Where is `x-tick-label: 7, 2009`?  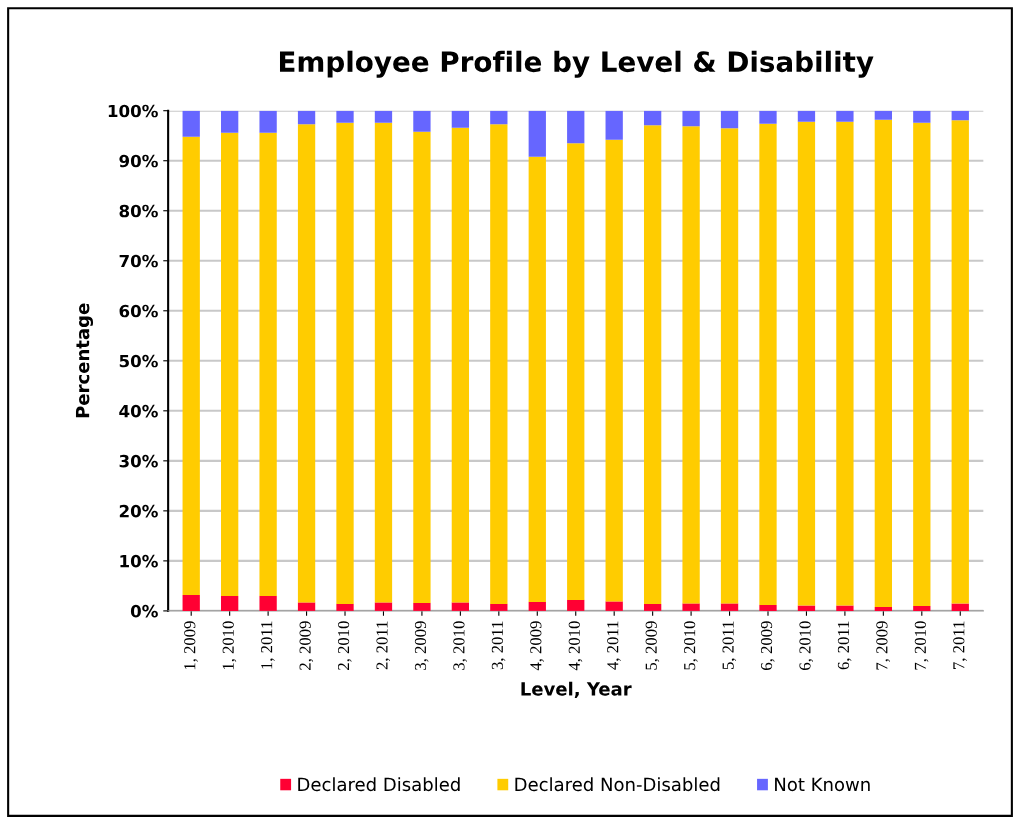
x-tick-label: 7, 2009 is located at coordinates (883, 645).